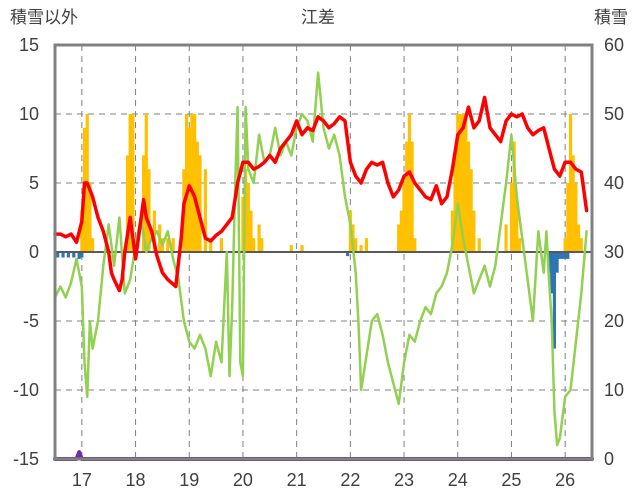  Describe the element at coordinates (34, 252) in the screenshot. I see `left-tick-label: 0` at that location.